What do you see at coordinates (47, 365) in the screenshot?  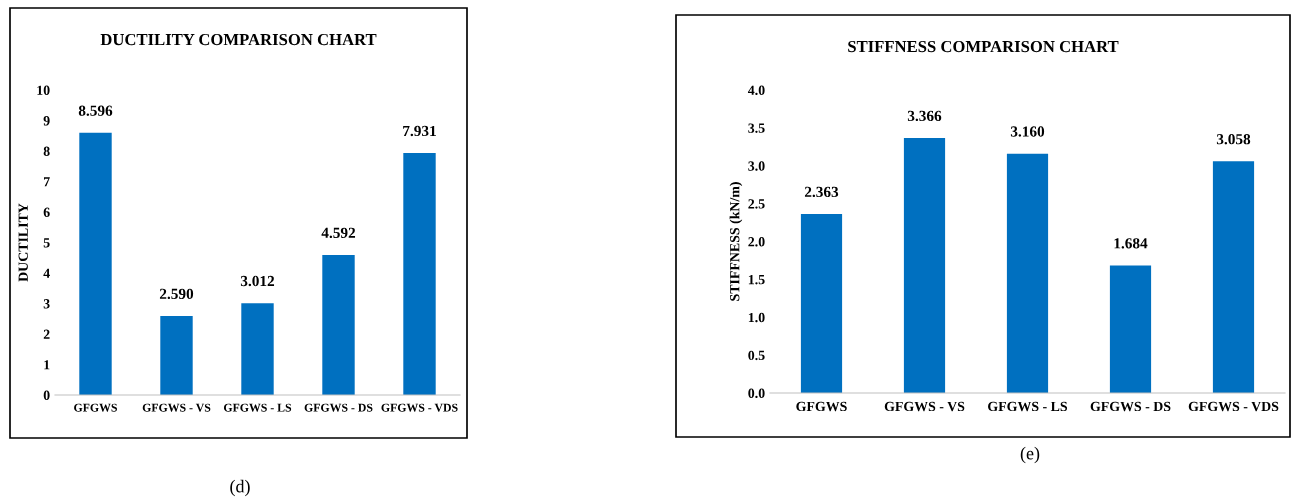 I see `y-tick-label: 1` at bounding box center [47, 365].